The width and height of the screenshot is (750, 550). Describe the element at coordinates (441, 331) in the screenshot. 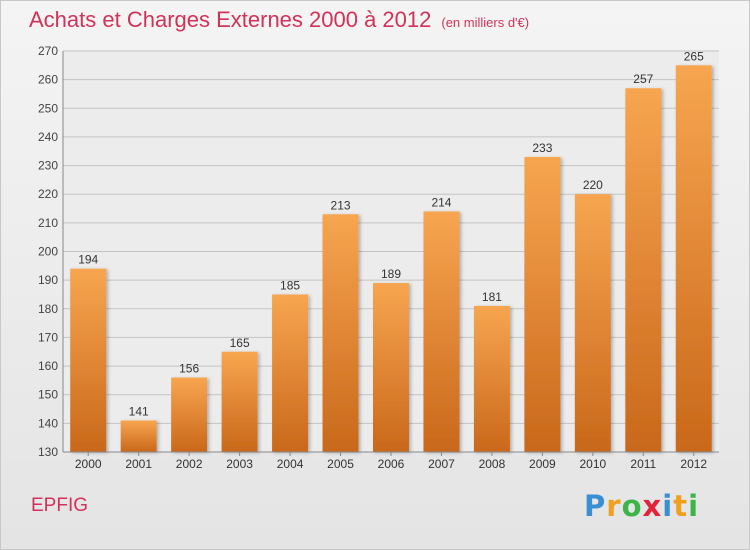

I see `bar-2007` at that location.